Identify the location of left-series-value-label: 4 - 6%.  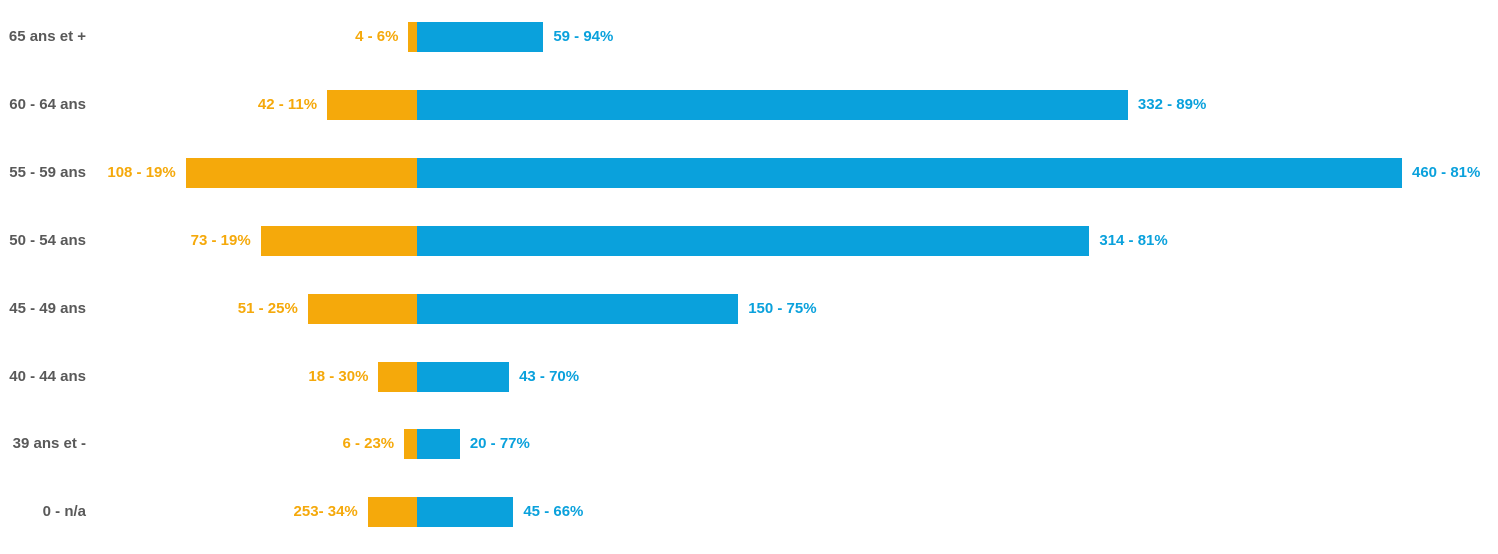
(377, 36).